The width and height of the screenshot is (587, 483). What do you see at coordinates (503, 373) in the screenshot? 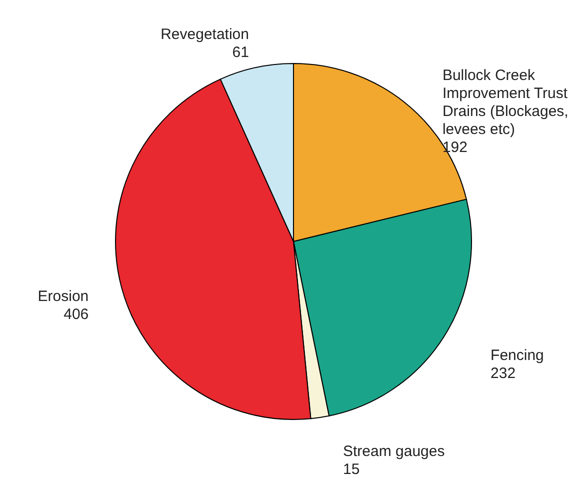
I see `data-label: 232` at bounding box center [503, 373].